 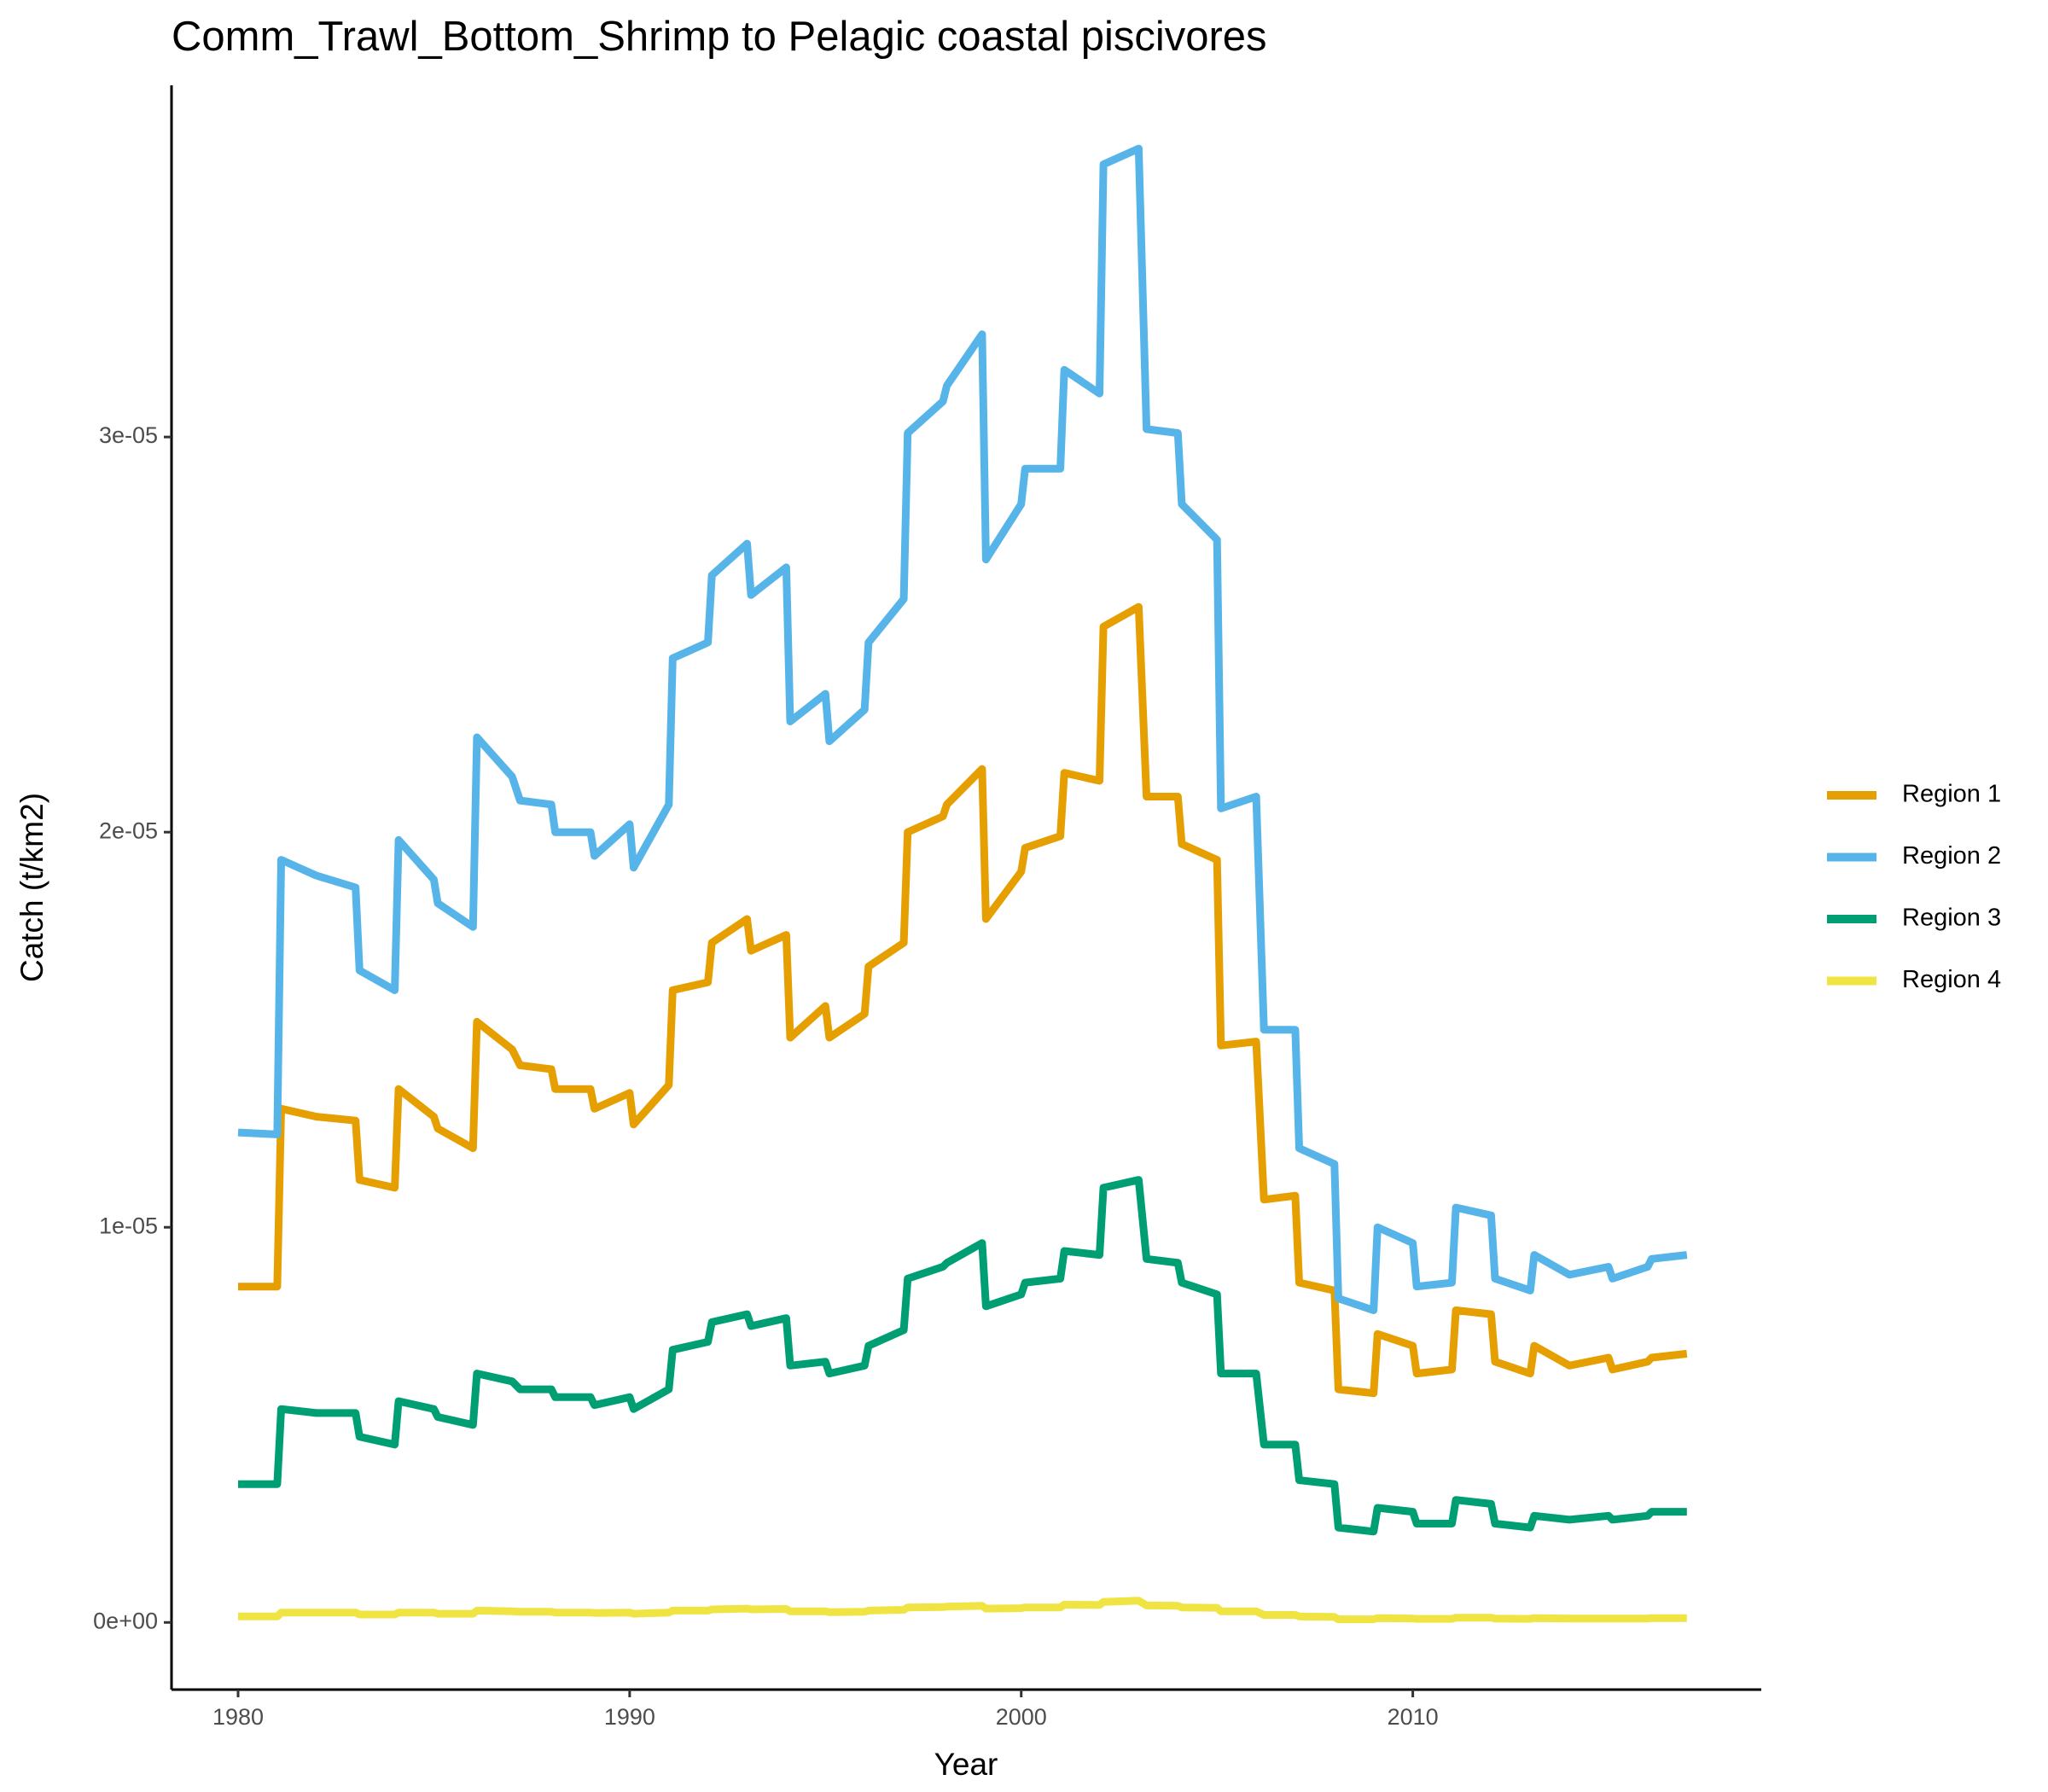 I want to click on x-tick-label: 2000, so click(x=1022, y=1717).